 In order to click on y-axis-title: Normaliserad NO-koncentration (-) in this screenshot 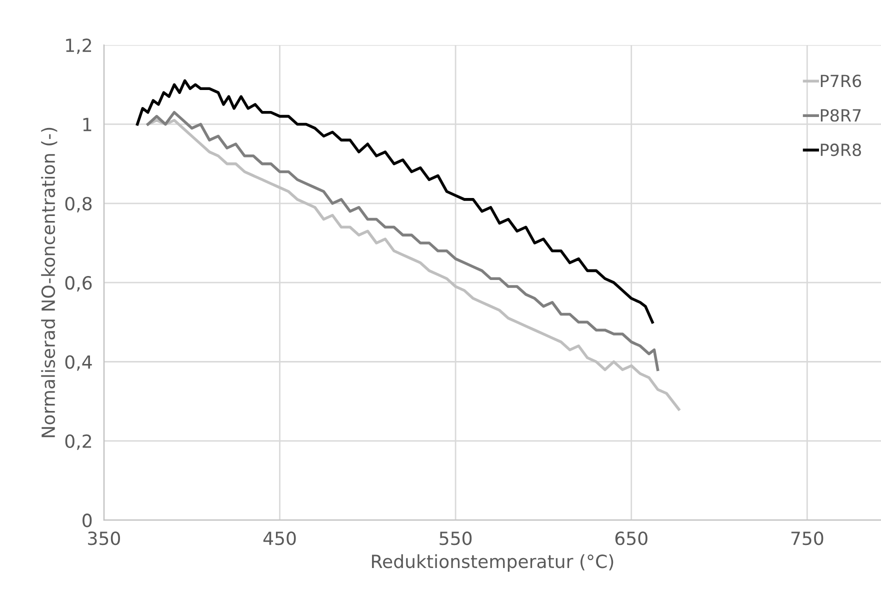, I will do `click(49, 283)`.